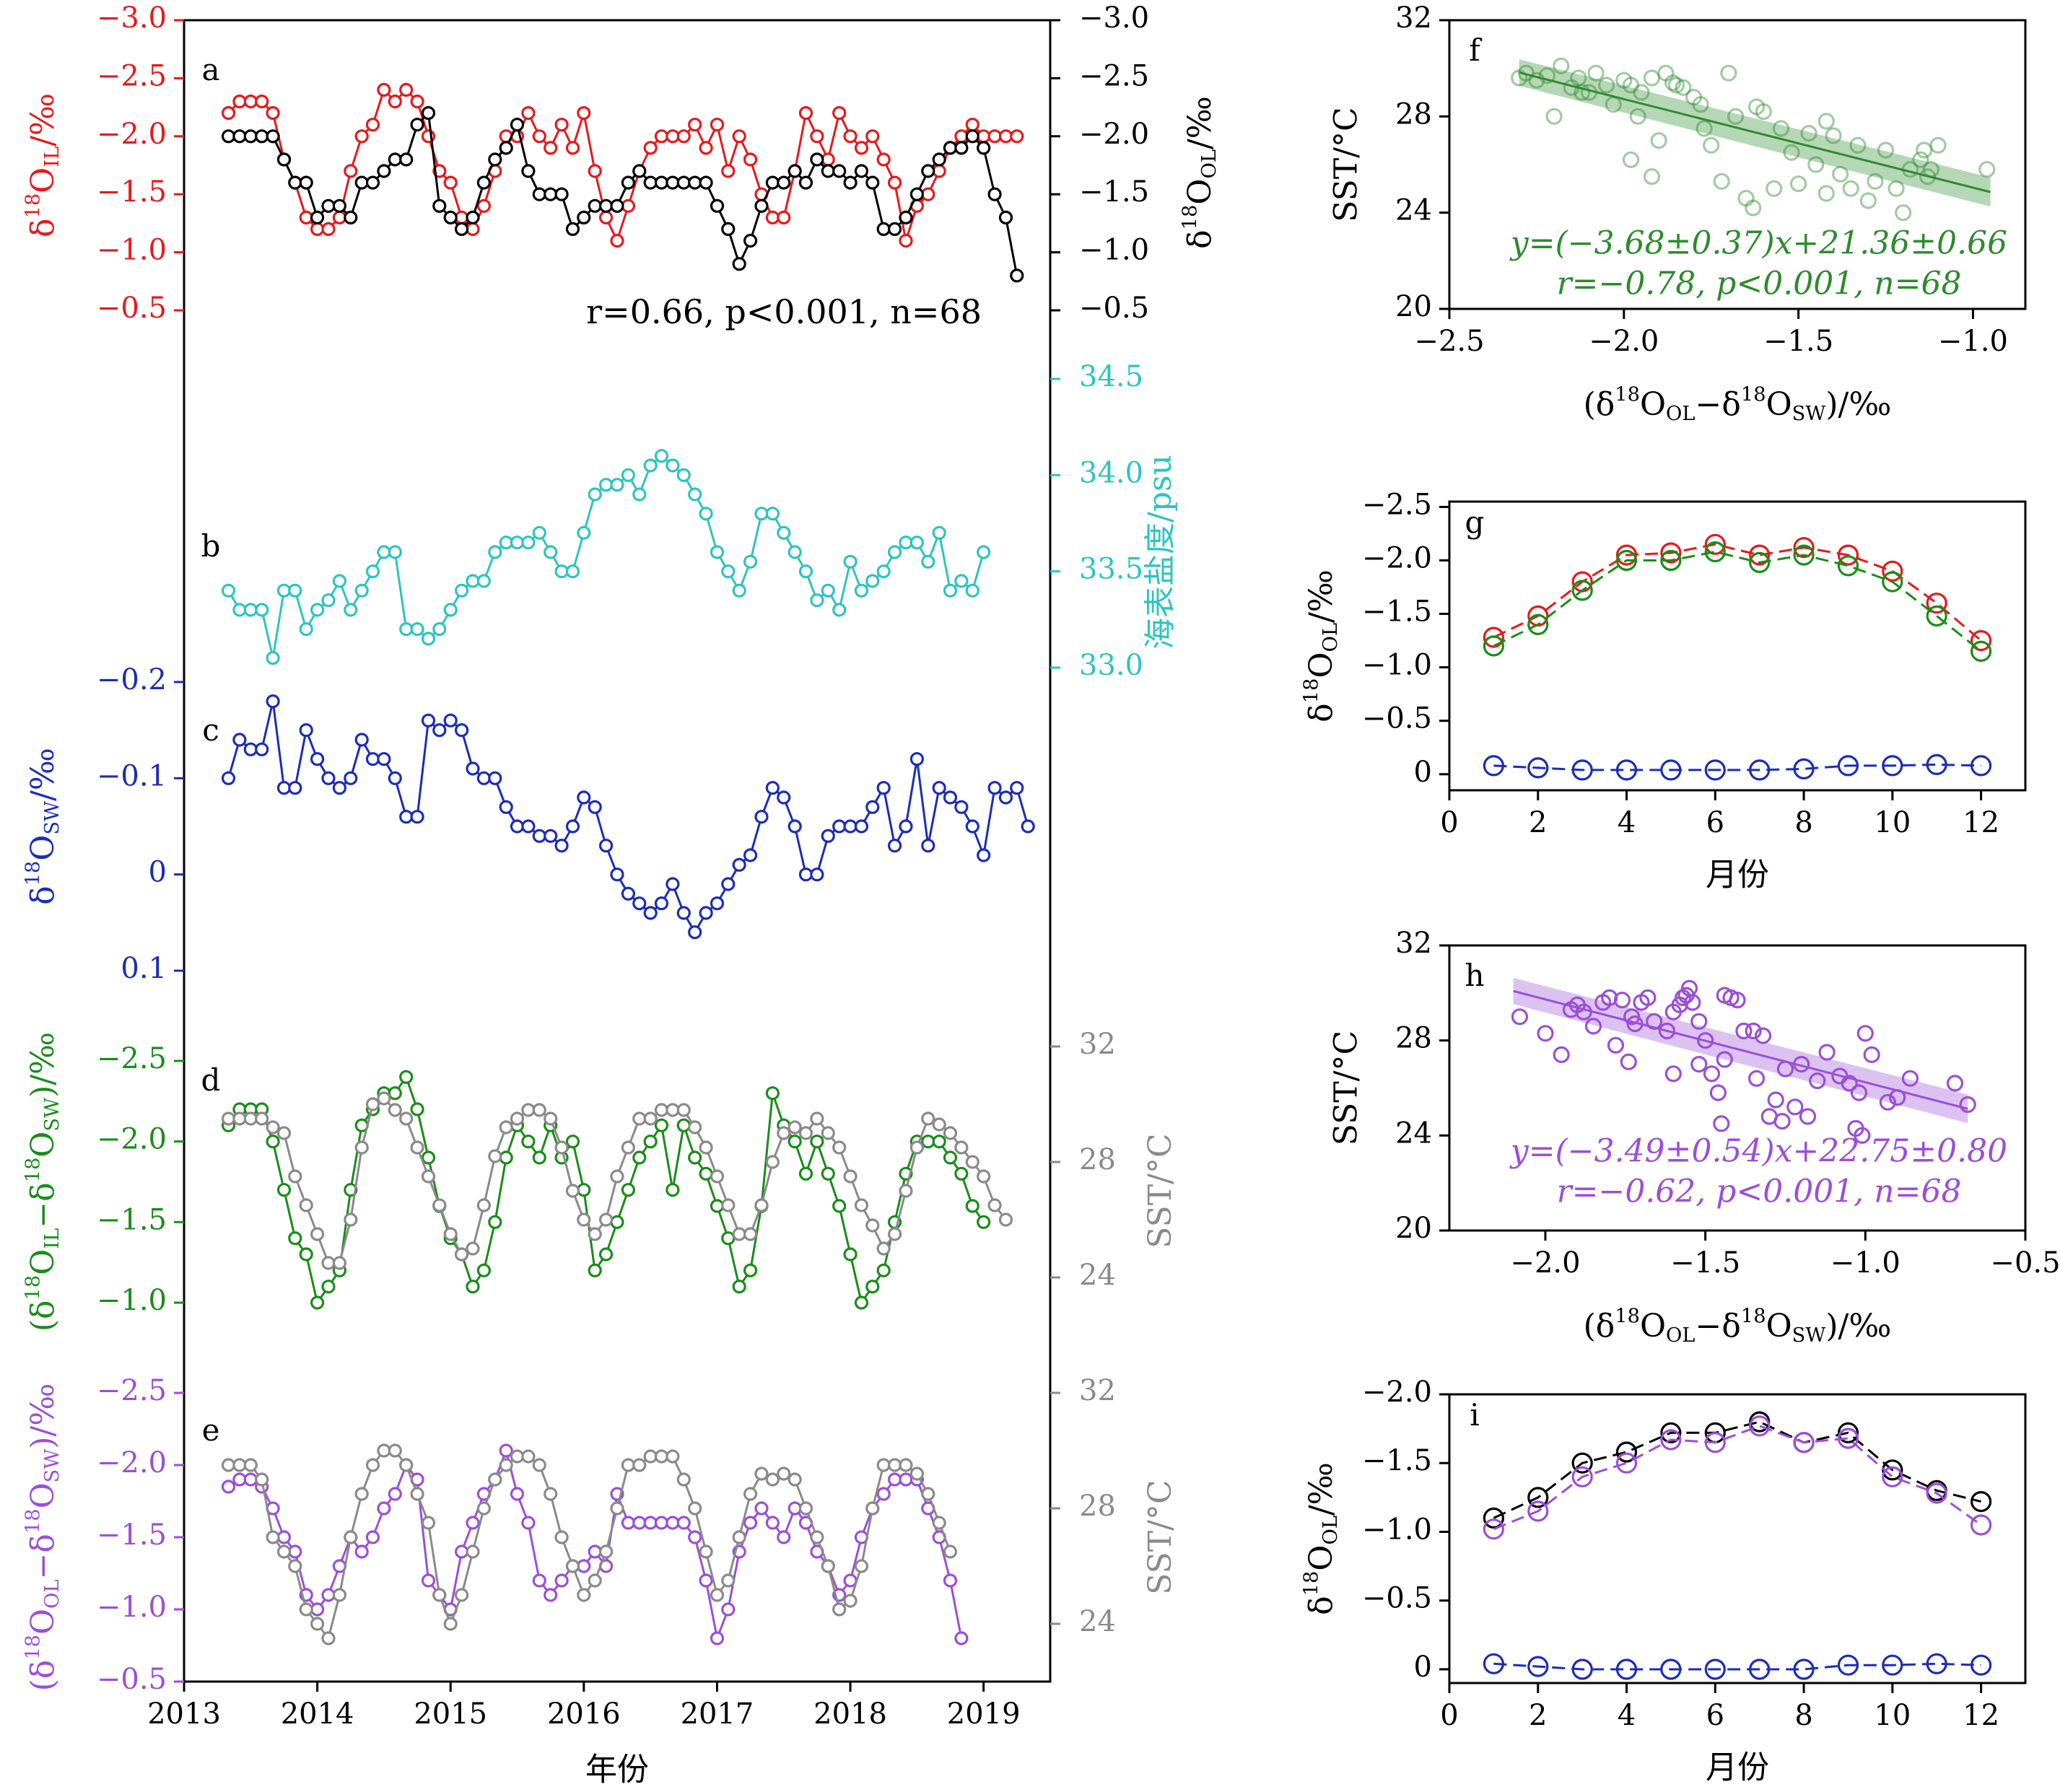  Describe the element at coordinates (1114, 134) in the screenshot. I see `y-tick-label: −2.0` at that location.